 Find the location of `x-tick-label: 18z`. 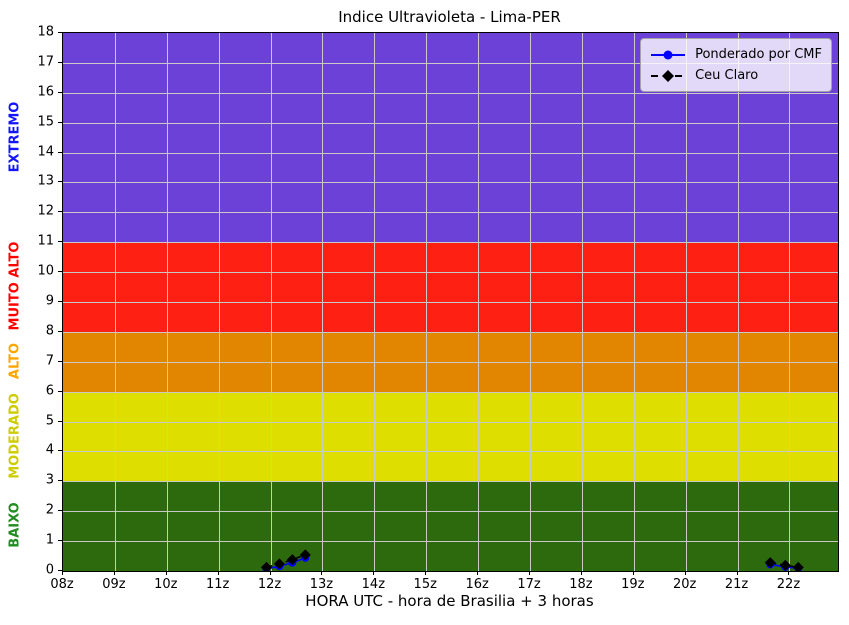

x-tick-label: 18z is located at coordinates (581, 584).